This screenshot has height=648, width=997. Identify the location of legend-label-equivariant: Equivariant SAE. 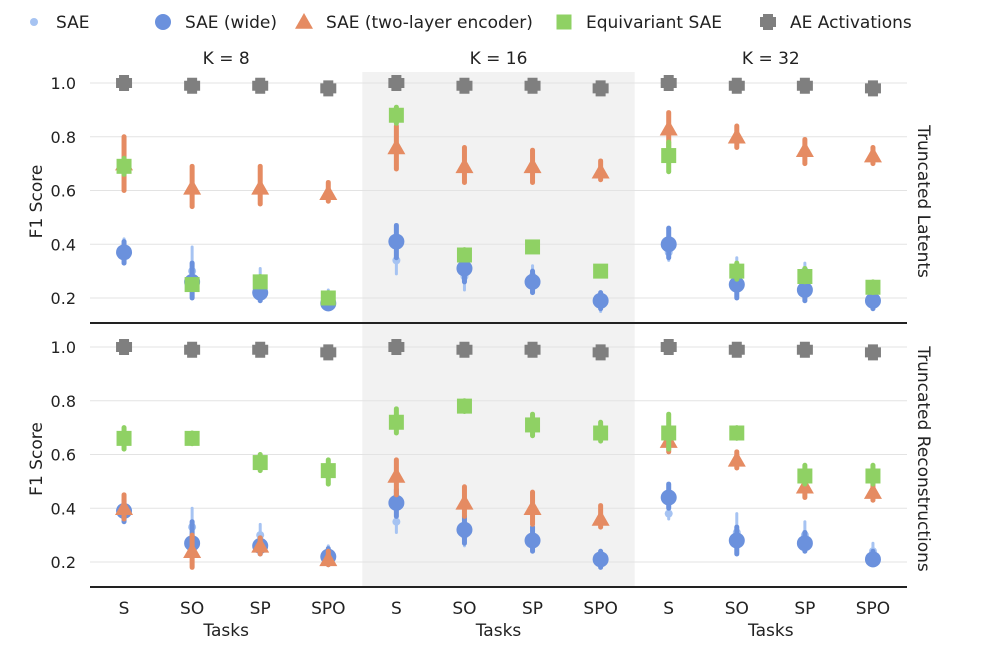
(654, 23).